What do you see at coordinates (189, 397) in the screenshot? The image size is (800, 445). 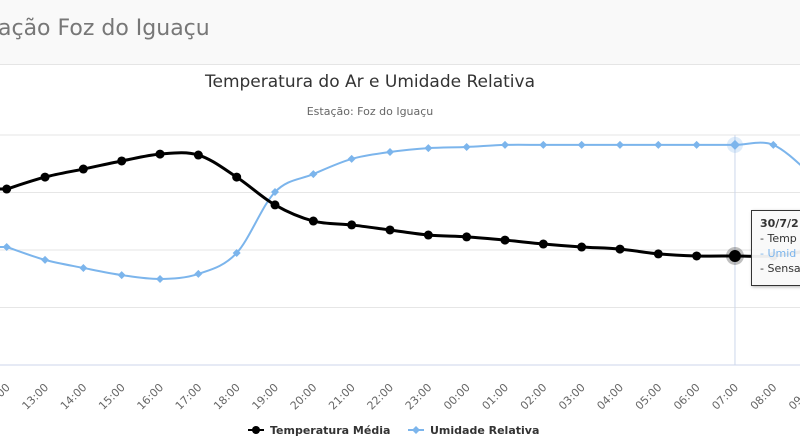 I see `x-tick-label: 17:00` at bounding box center [189, 397].